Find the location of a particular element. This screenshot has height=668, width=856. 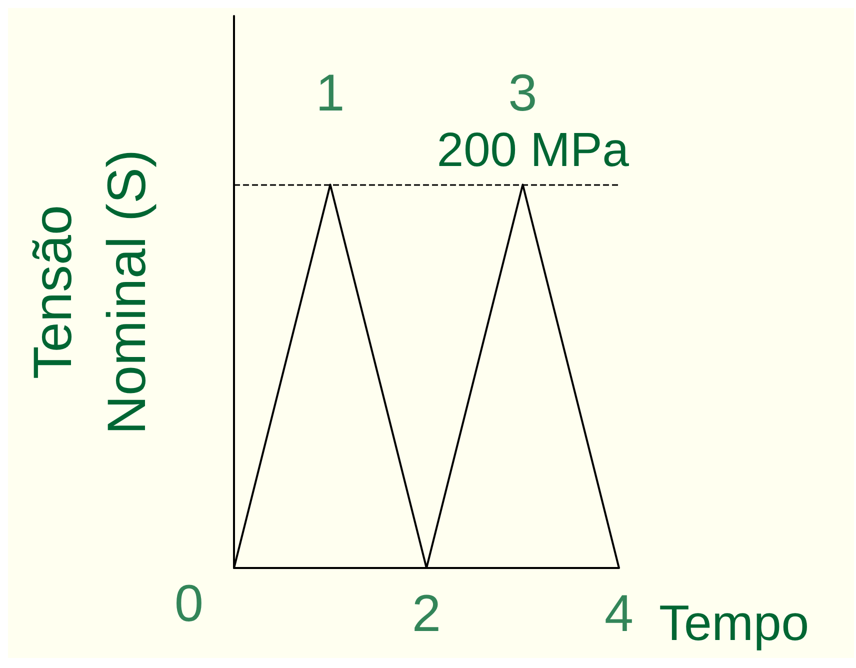

text: 2 is located at coordinates (426, 614).